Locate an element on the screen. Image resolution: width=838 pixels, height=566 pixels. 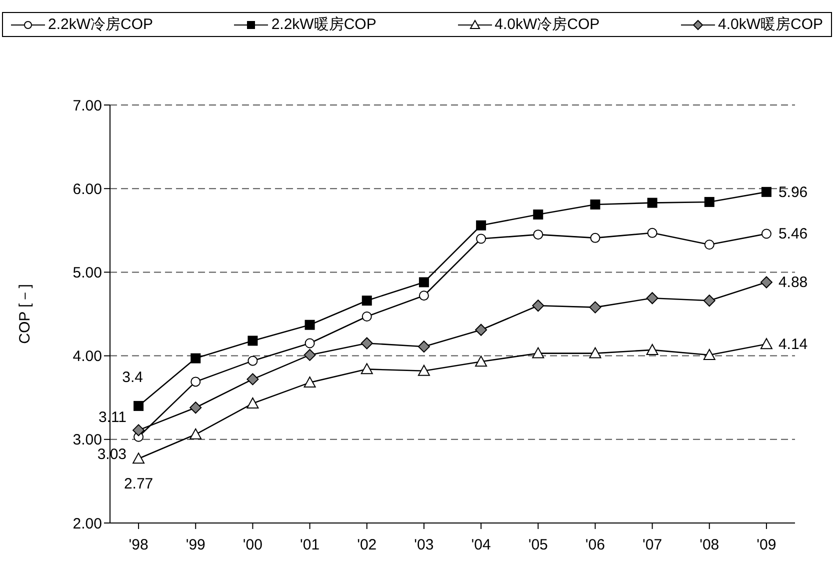
legend-label: 2.2kW冷房COP is located at coordinates (101, 24).